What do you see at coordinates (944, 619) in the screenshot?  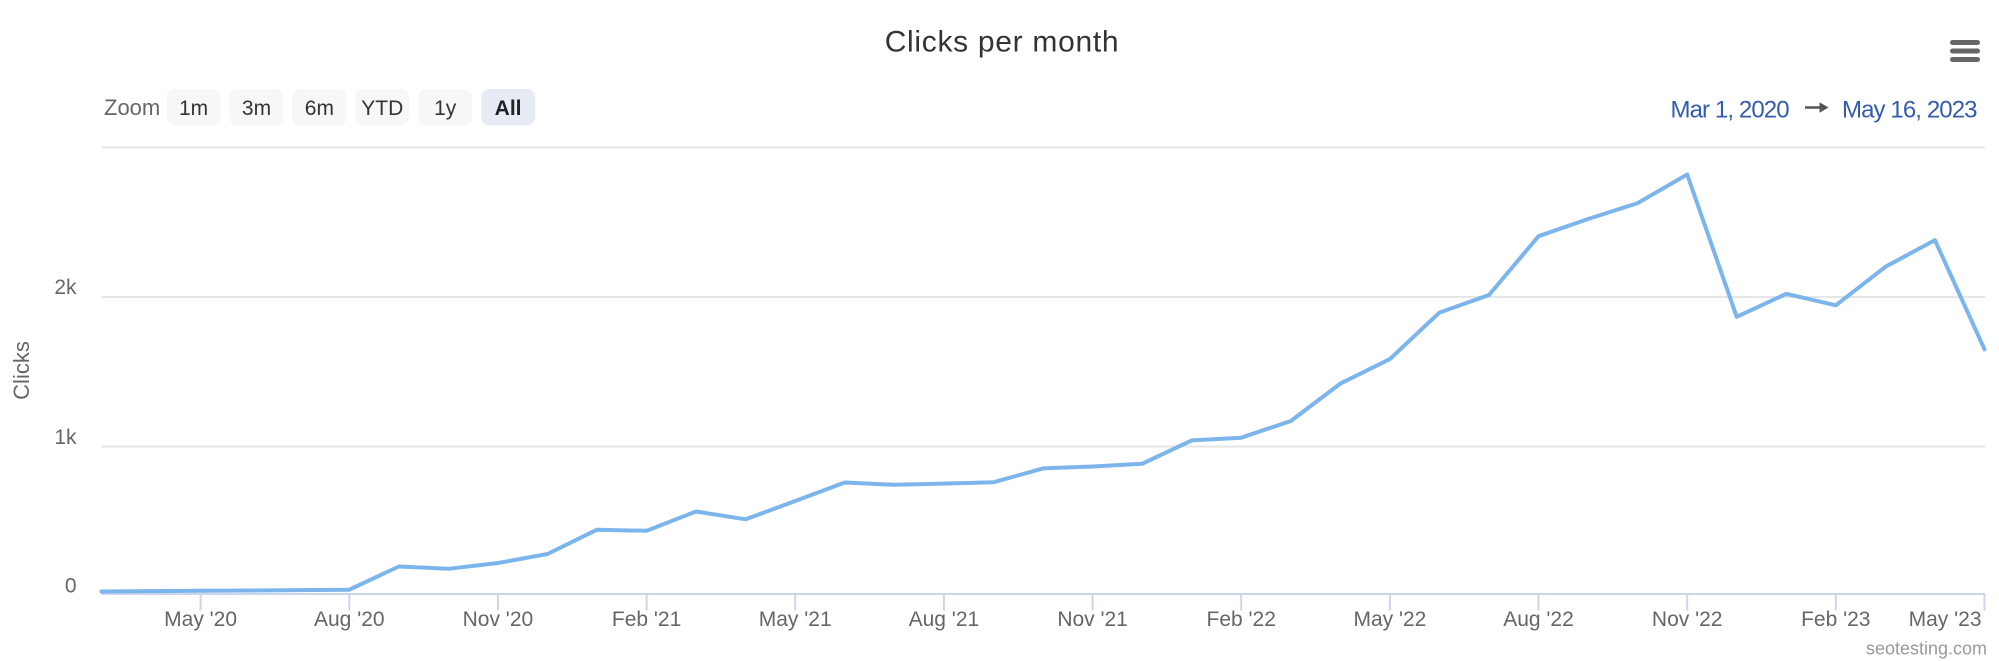 I see `svg-text: Aug '21` at bounding box center [944, 619].